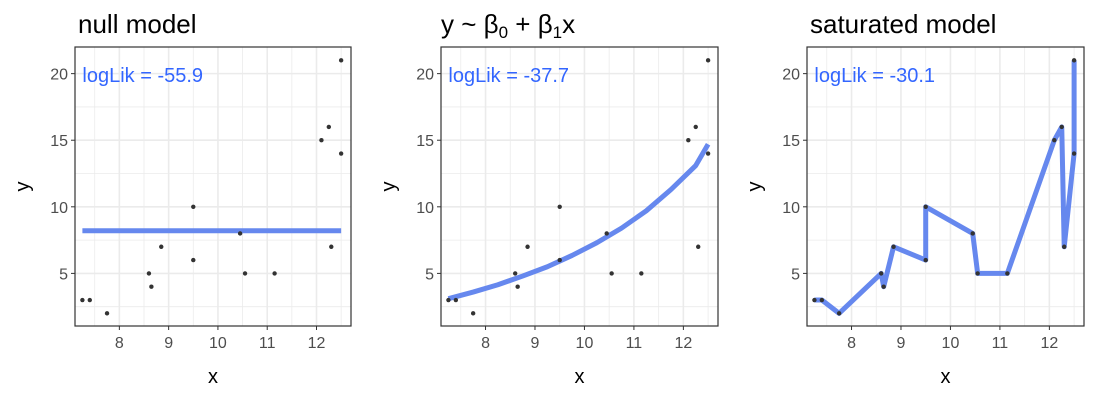 This screenshot has width=1100, height=405. I want to click on panel-title: null model, so click(137, 24).